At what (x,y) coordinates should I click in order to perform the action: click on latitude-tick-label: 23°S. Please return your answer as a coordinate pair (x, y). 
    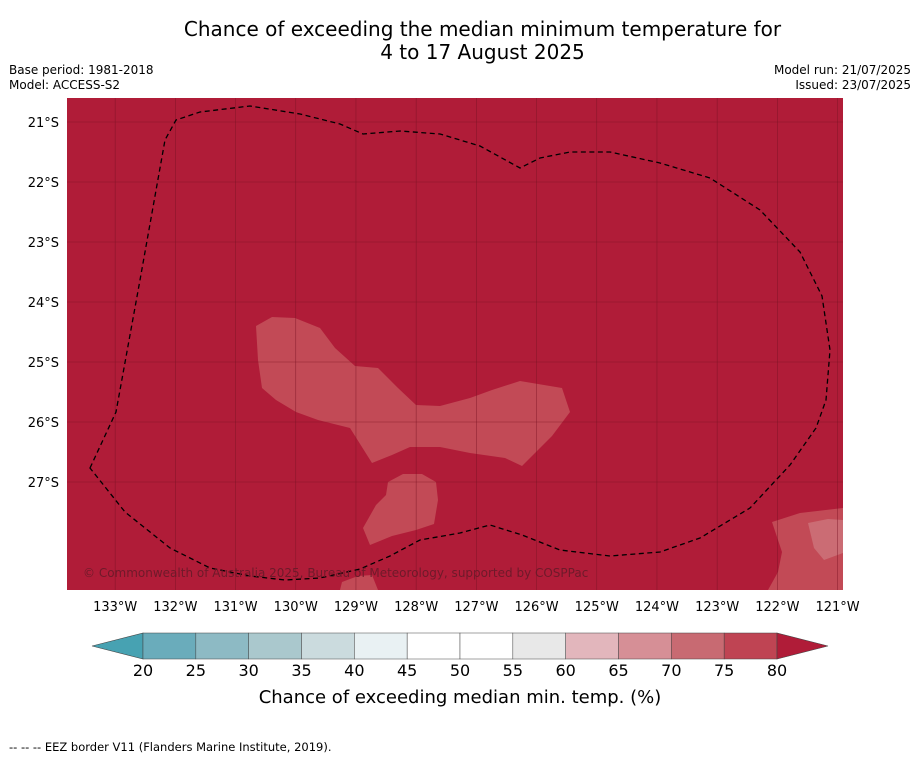
    Looking at the image, I should click on (43, 243).